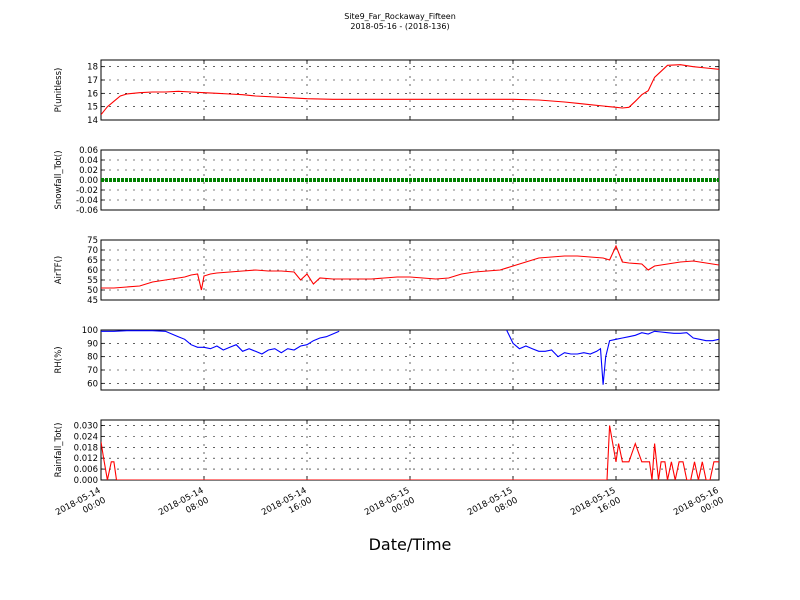 Image resolution: width=800 pixels, height=600 pixels. I want to click on y-axis-label: Rainfall_Tot(), so click(59, 450).